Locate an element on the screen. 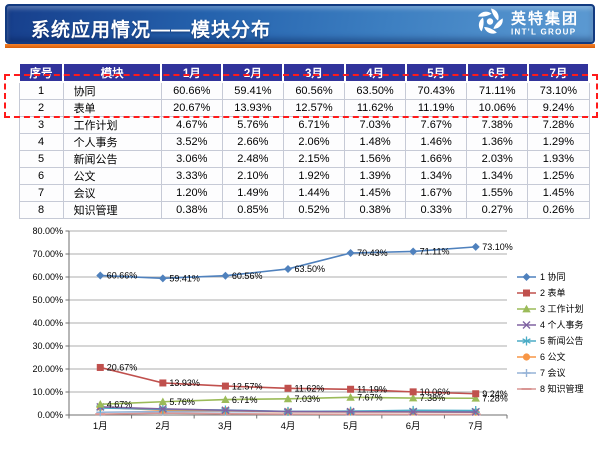 The width and height of the screenshot is (600, 453). value-cell: 71.11% is located at coordinates (497, 90).